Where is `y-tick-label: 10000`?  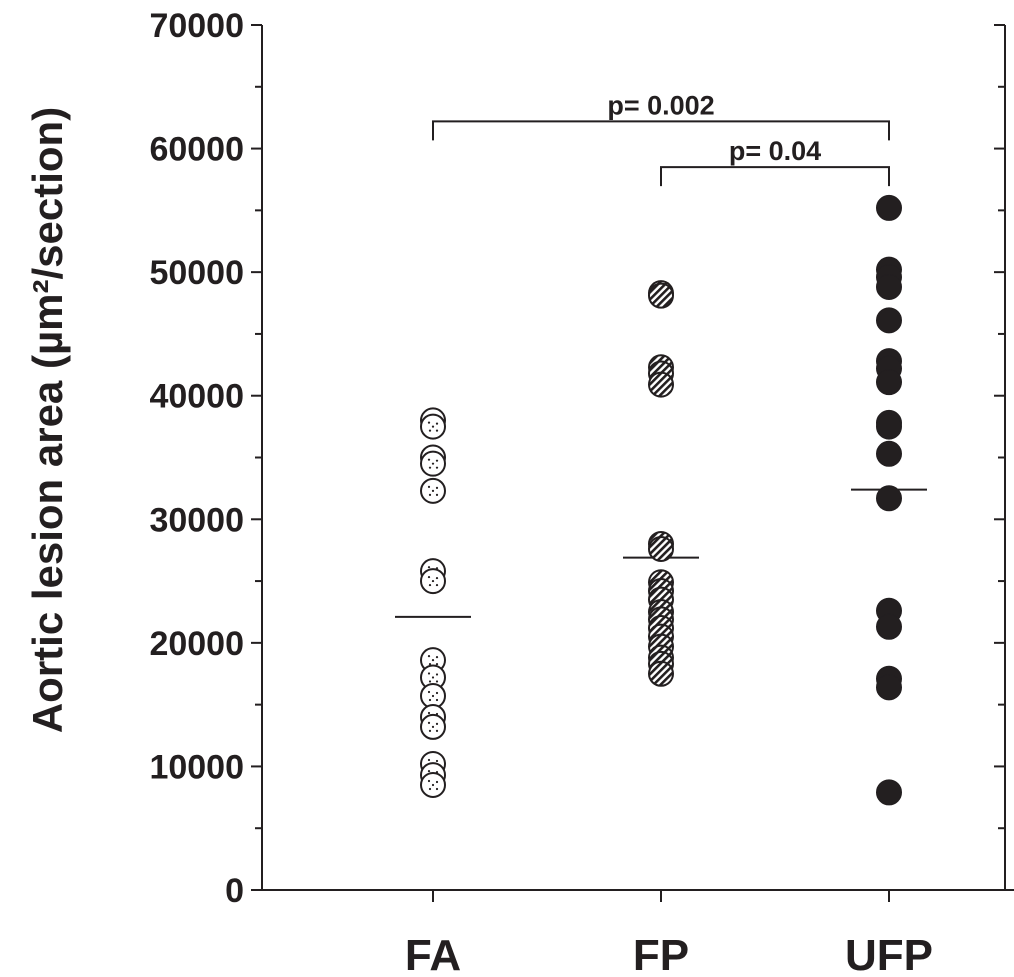 y-tick-label: 10000 is located at coordinates (196, 767).